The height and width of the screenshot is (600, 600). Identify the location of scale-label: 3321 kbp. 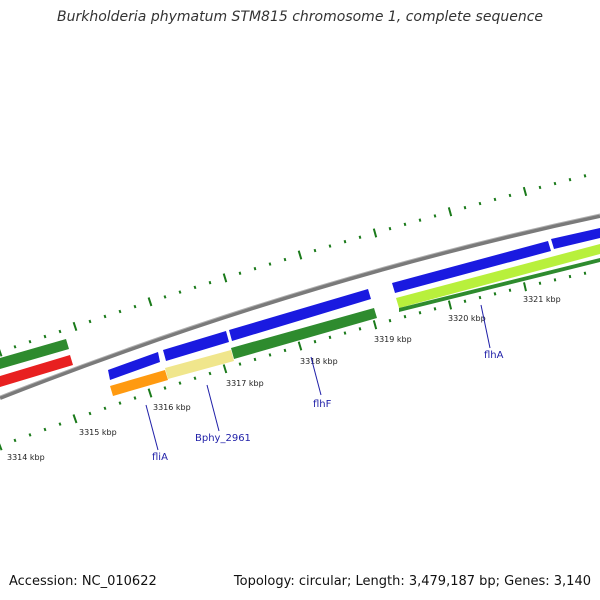
(542, 299).